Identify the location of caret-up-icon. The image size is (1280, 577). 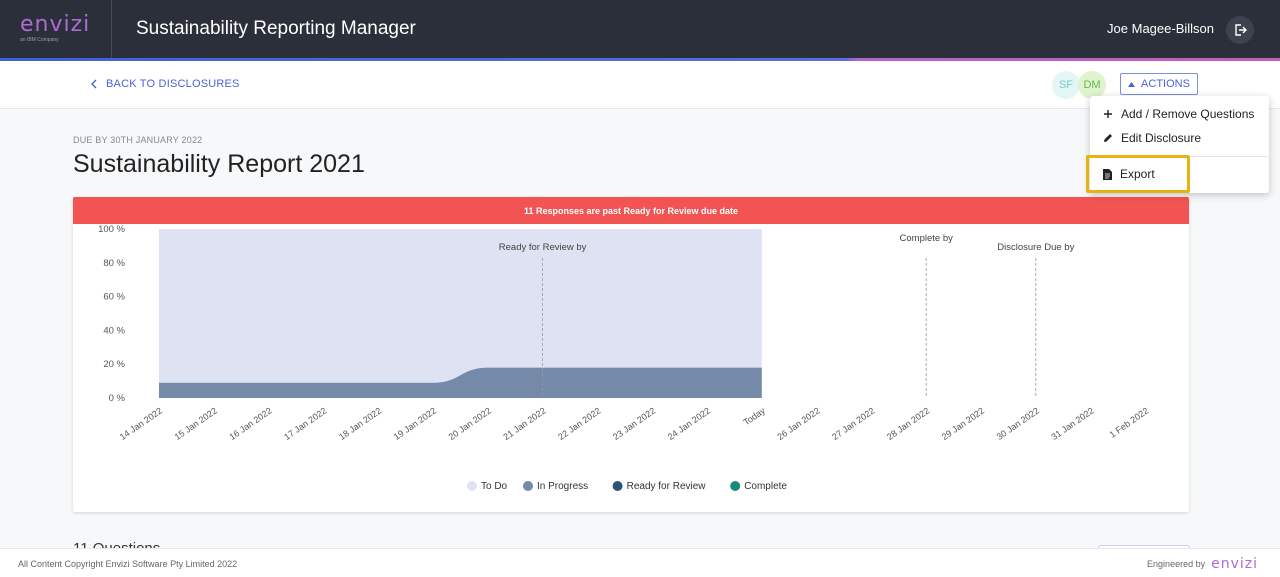
(1132, 84).